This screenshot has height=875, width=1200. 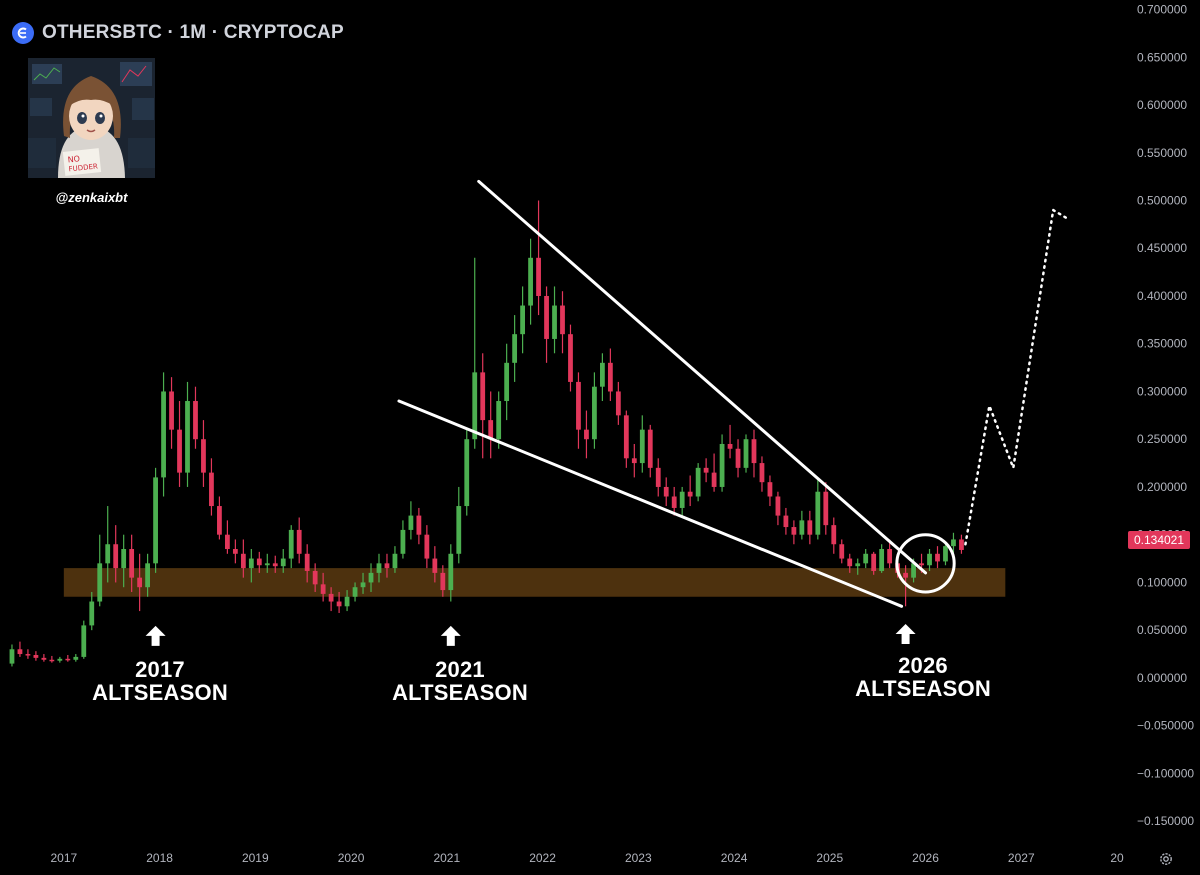 What do you see at coordinates (1165, 726) in the screenshot?
I see `price-tick-label: −0.050000` at bounding box center [1165, 726].